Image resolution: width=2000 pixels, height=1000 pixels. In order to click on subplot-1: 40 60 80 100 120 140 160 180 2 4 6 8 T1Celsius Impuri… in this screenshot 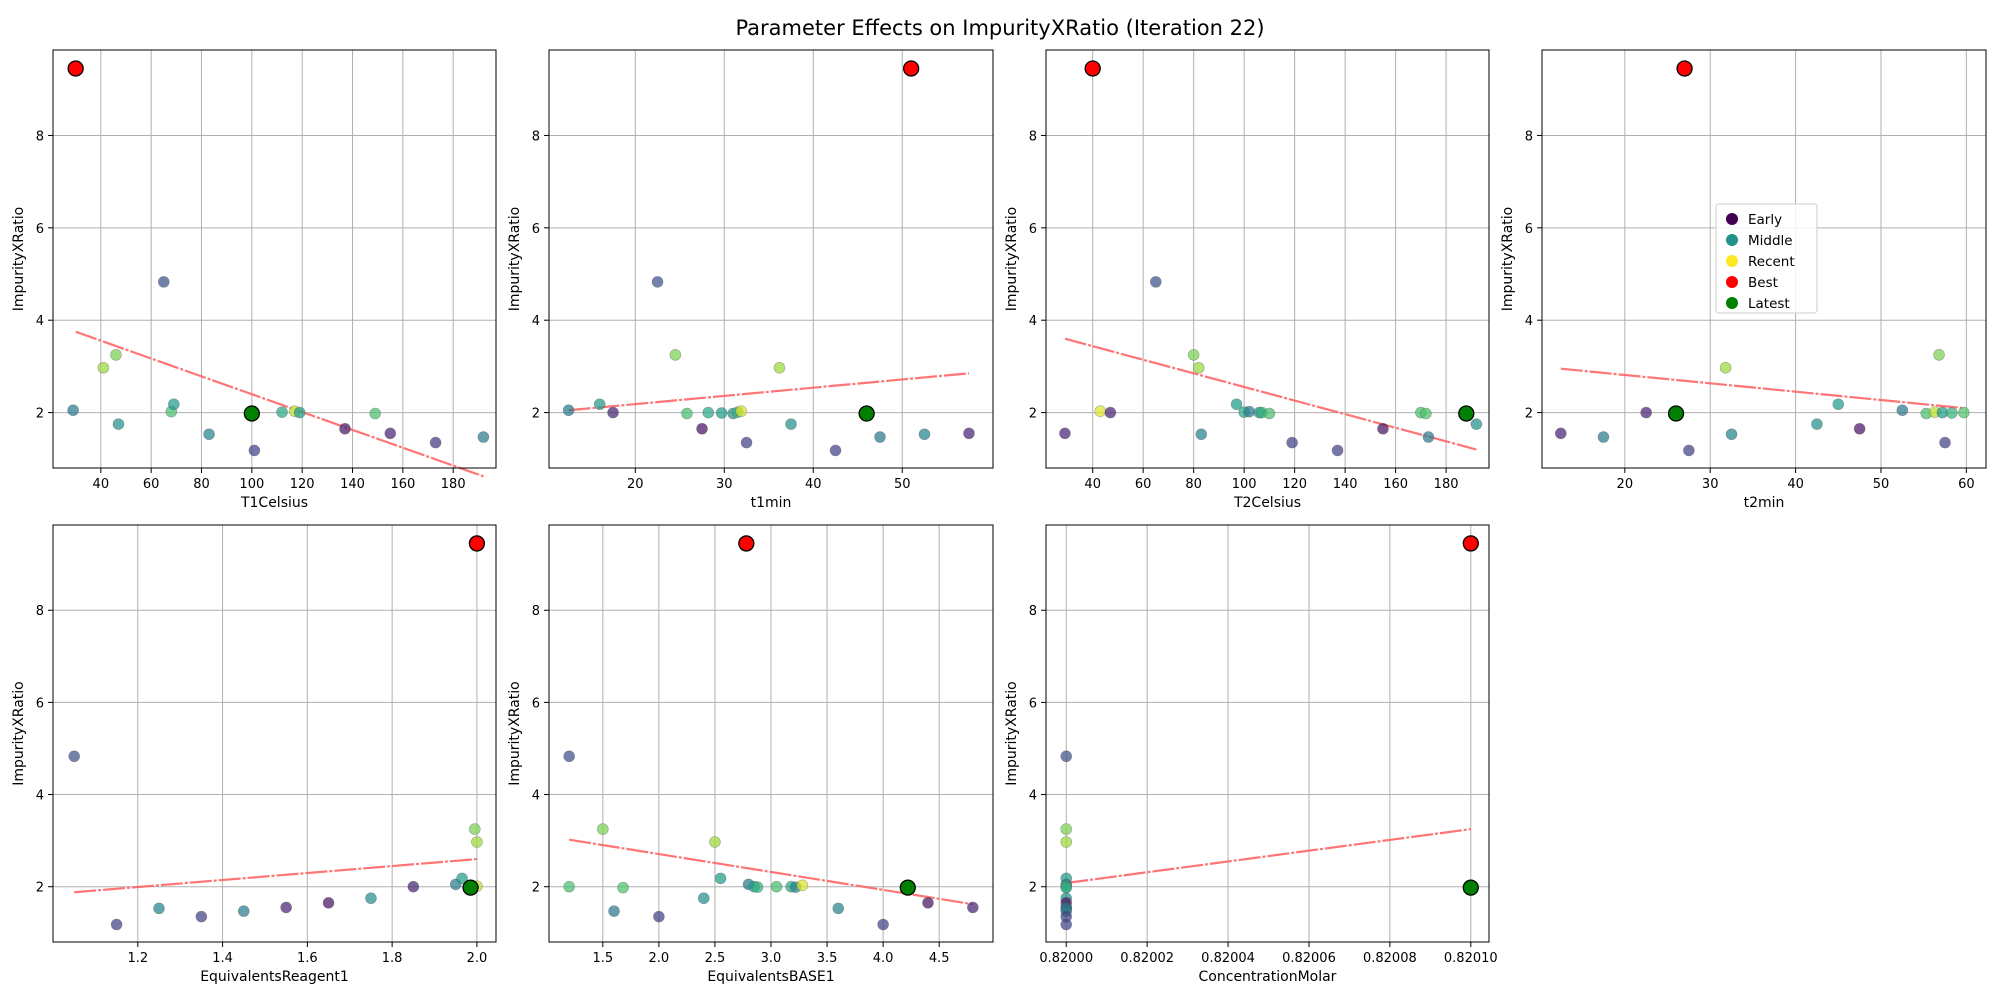, I will do `click(254, 280)`.